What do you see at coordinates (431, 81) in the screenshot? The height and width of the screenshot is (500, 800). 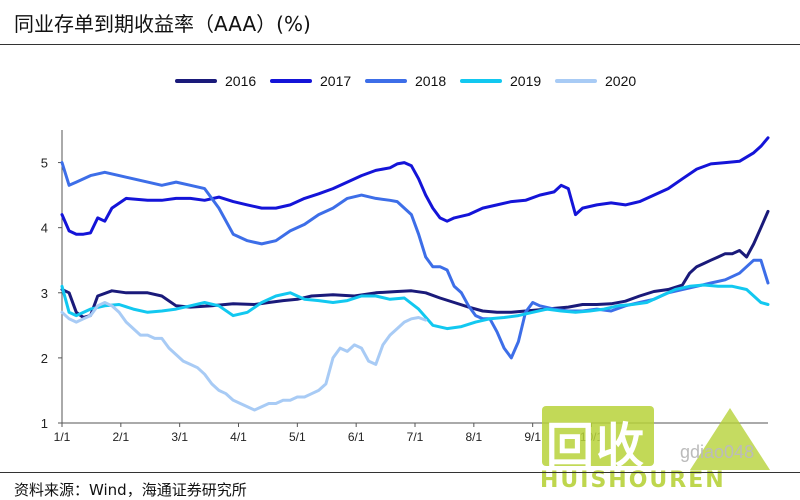 I see `legend-label: 2018` at bounding box center [431, 81].